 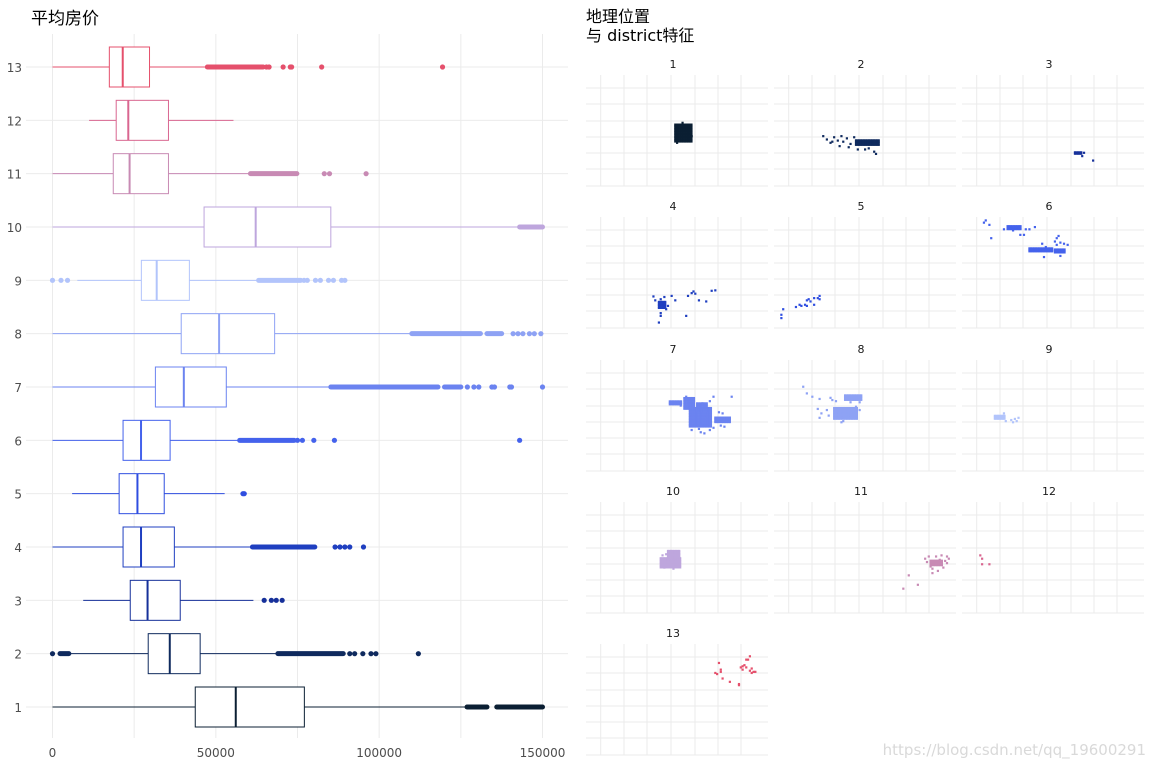 What do you see at coordinates (18, 548) in the screenshot?
I see `y-tick-label: 4` at bounding box center [18, 548].